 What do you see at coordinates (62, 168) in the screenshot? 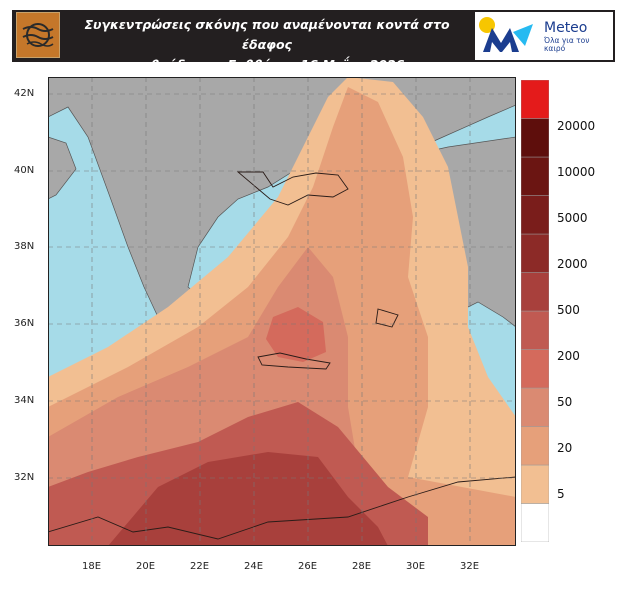
I see `land-italy` at bounding box center [62, 168].